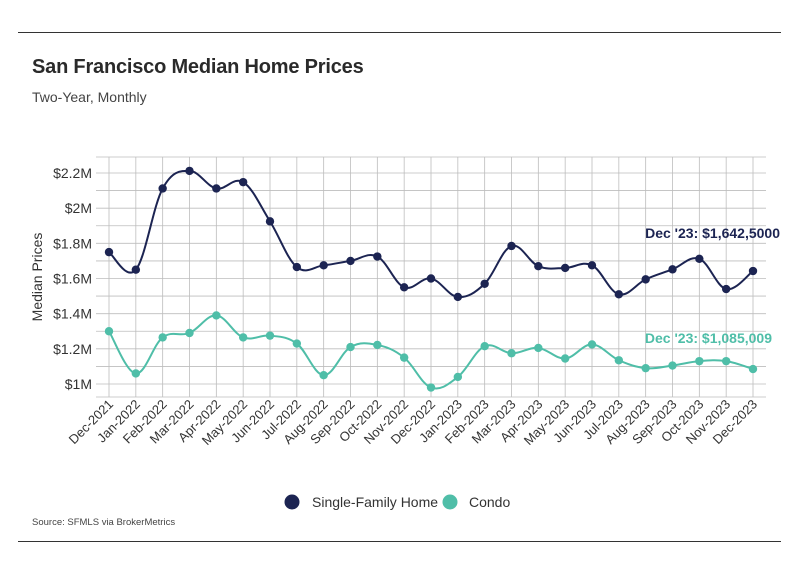  Describe the element at coordinates (78, 384) in the screenshot. I see `y-tick-label: $1M` at that location.